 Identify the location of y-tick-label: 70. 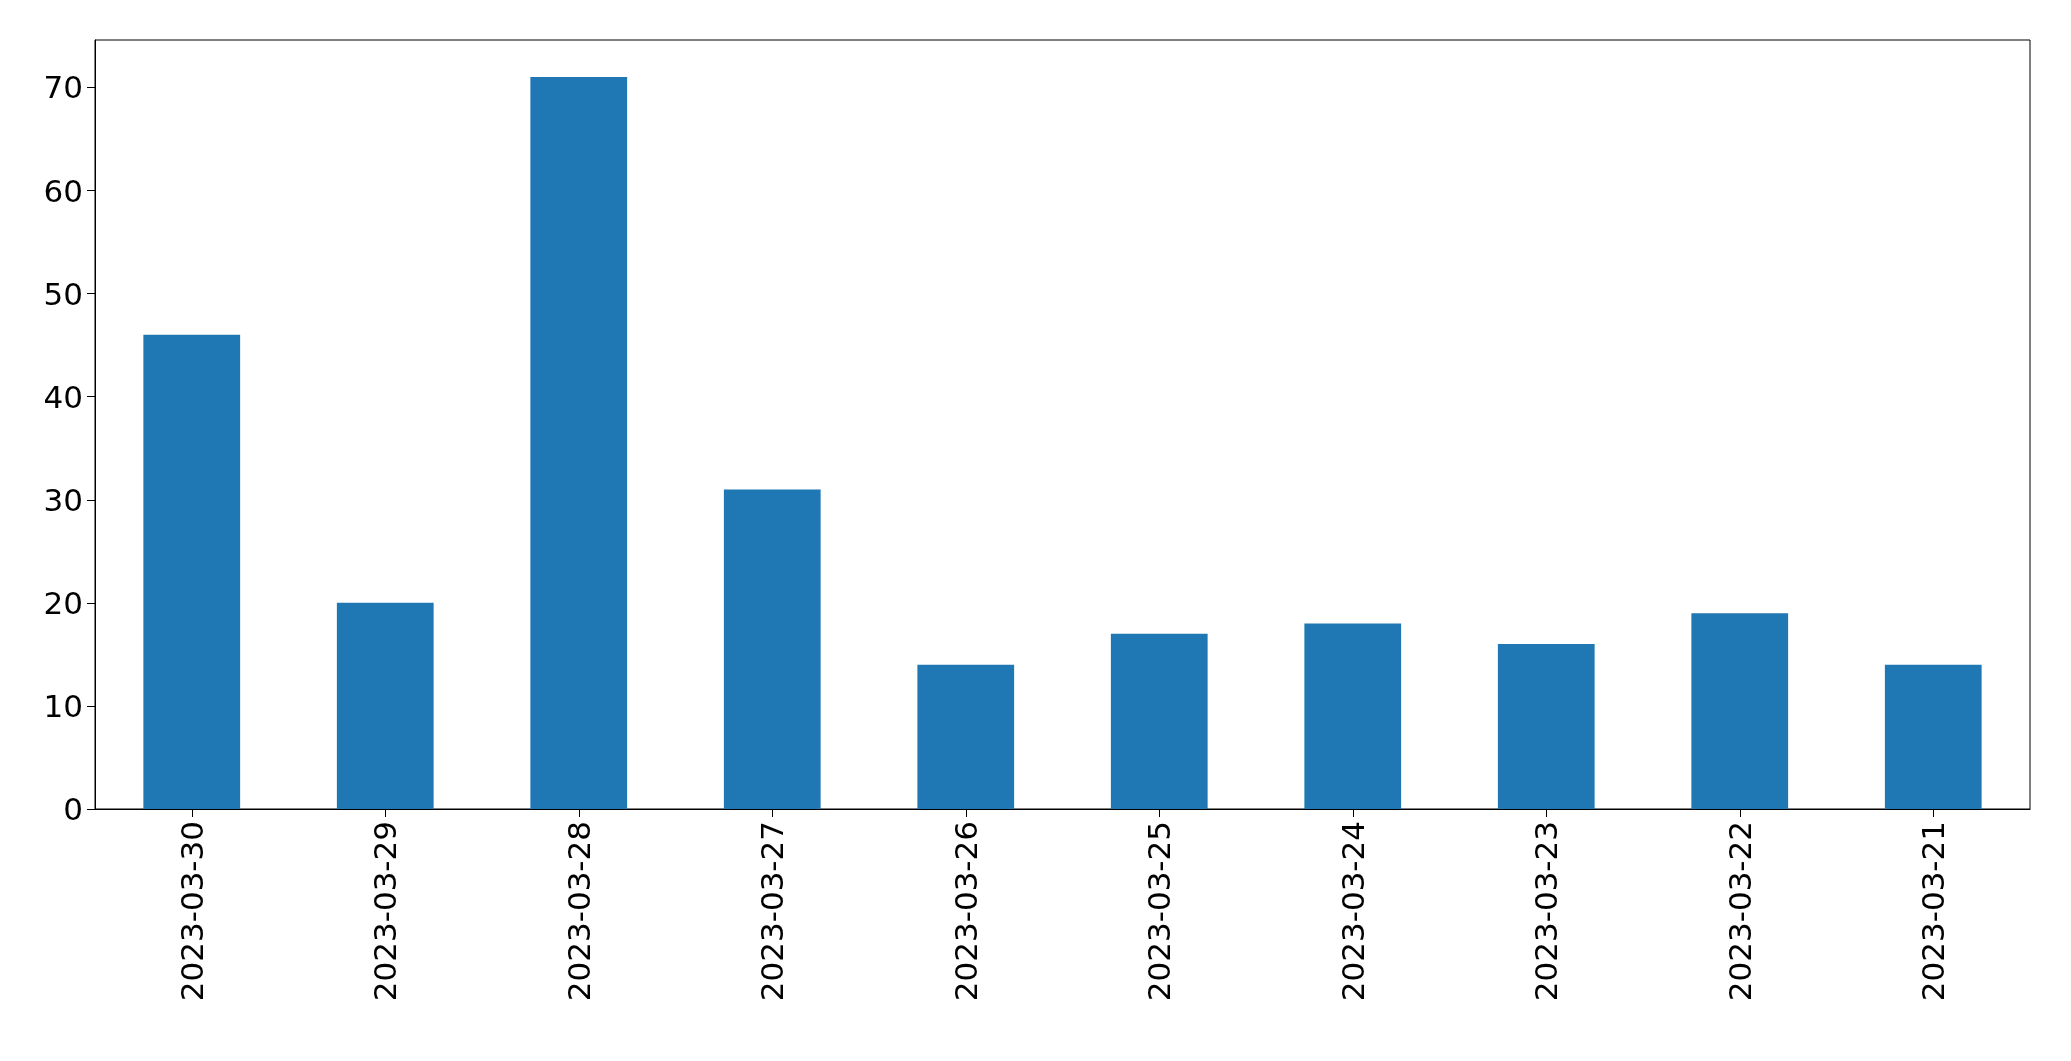
(63, 87).